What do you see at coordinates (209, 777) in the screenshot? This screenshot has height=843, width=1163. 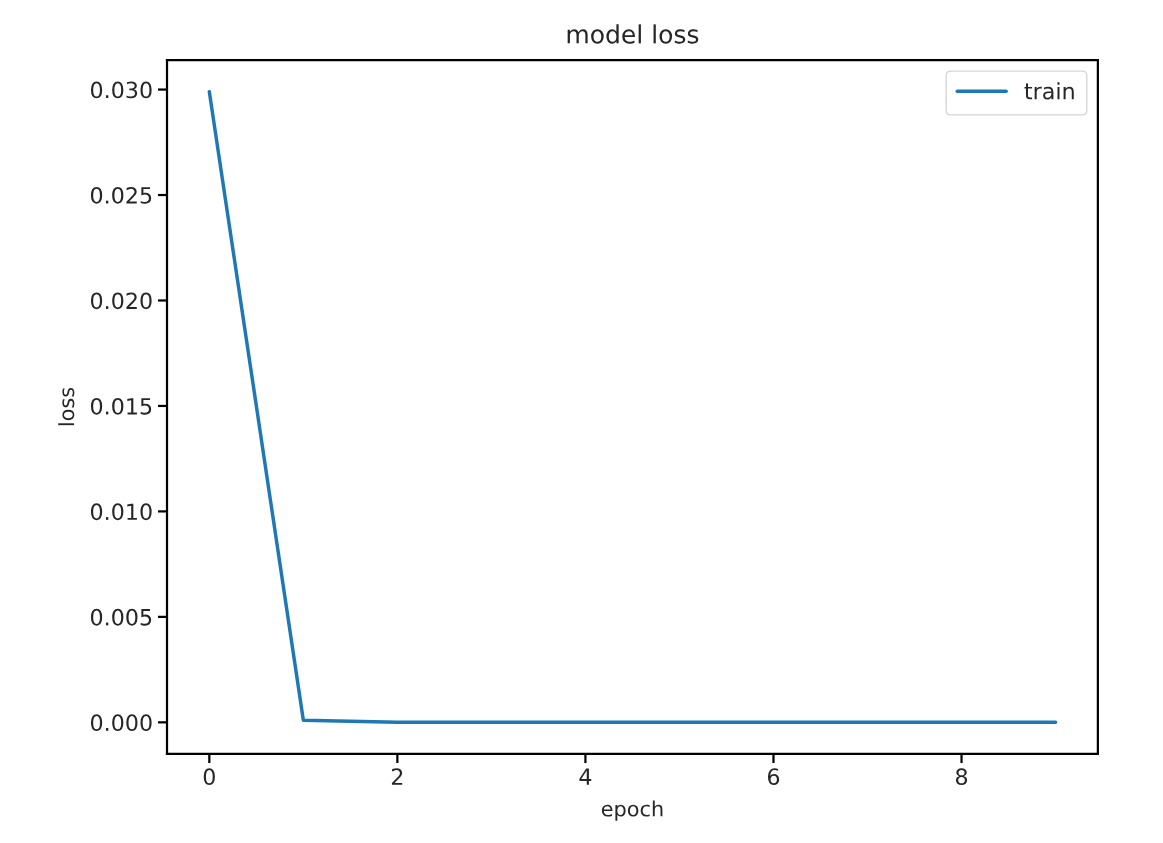 I see `x-tick-label: 0` at bounding box center [209, 777].